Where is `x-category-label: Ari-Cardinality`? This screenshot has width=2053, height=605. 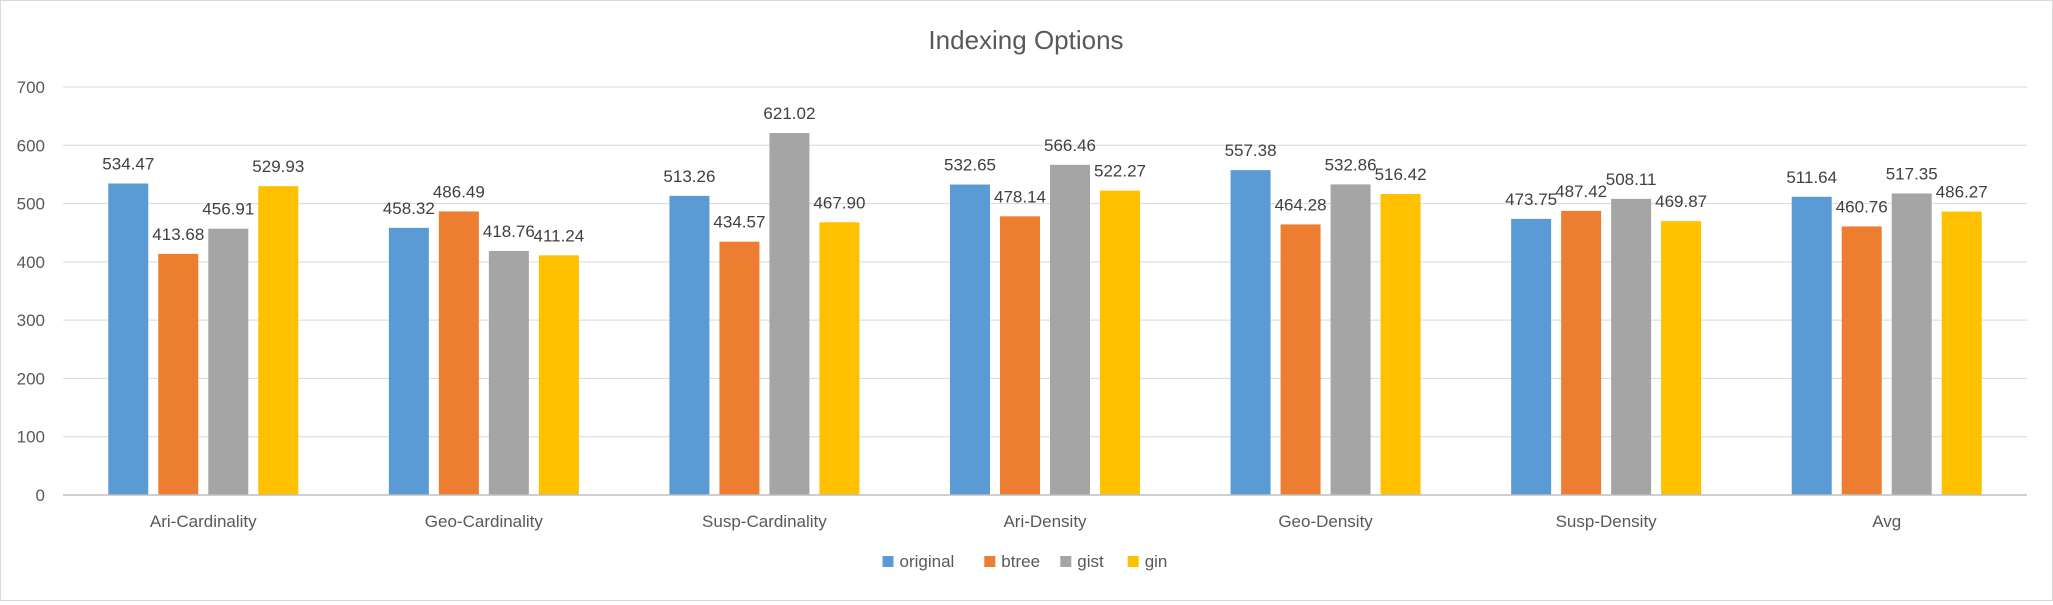 x-category-label: Ari-Cardinality is located at coordinates (203, 521).